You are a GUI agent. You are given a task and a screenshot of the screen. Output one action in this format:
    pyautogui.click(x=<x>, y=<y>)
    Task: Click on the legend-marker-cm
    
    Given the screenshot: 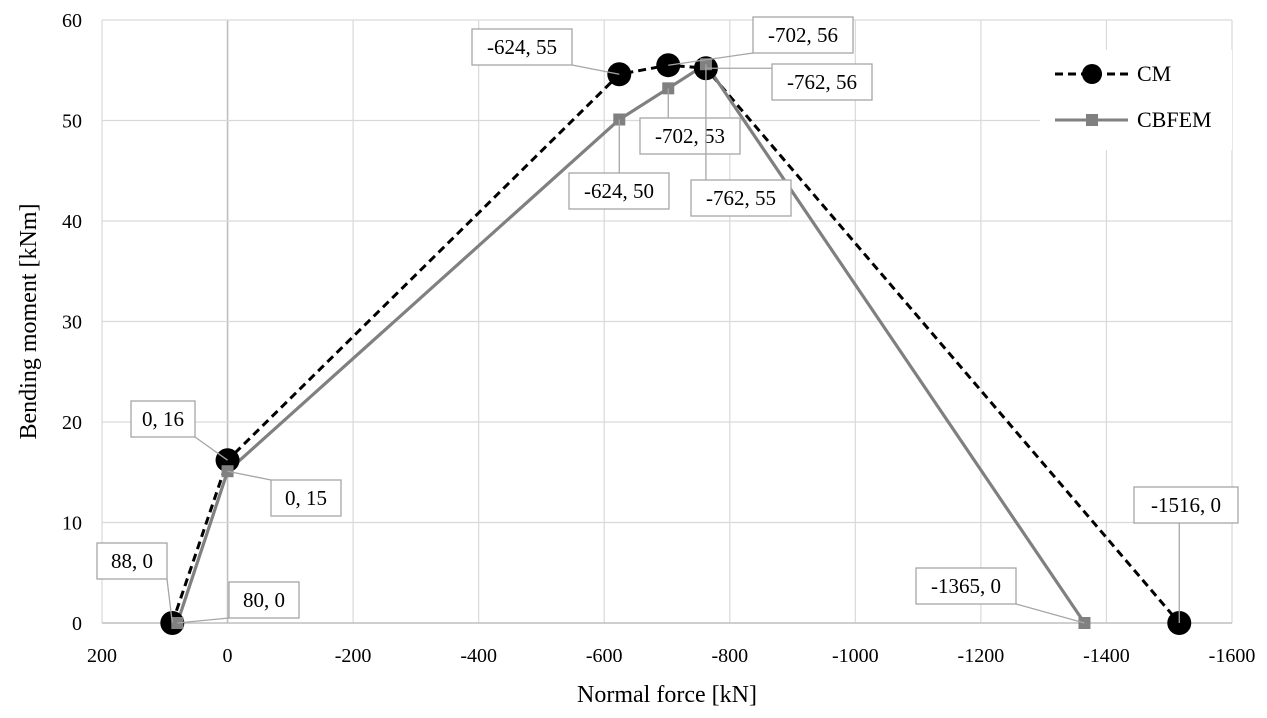 What is the action you would take?
    pyautogui.click(x=1092, y=74)
    